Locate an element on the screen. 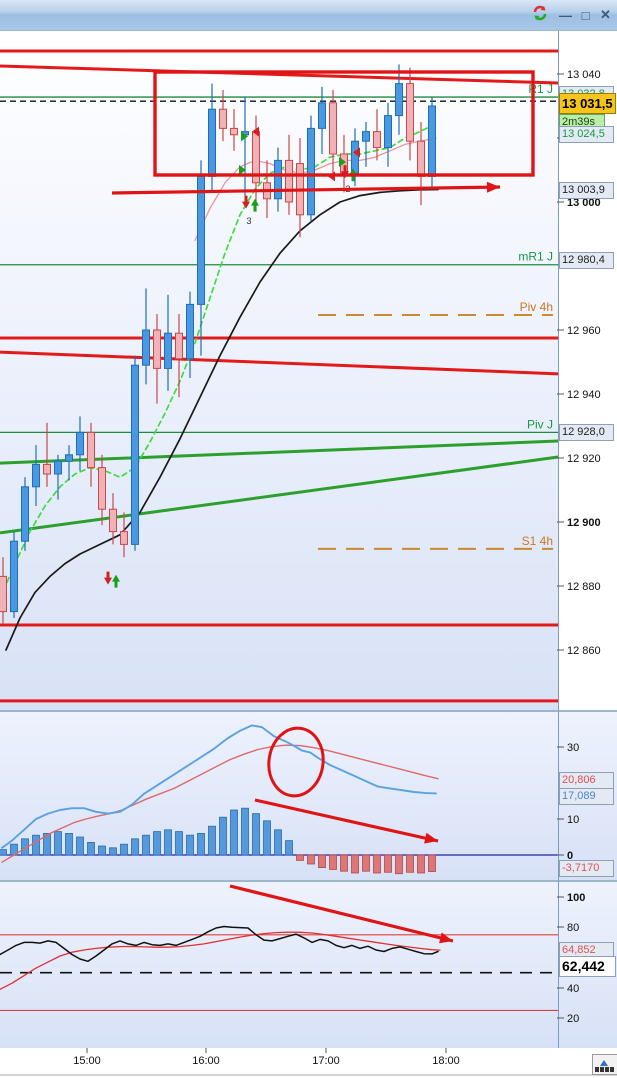 The width and height of the screenshot is (617, 1078). axis-tick-label: 100 is located at coordinates (576, 898).